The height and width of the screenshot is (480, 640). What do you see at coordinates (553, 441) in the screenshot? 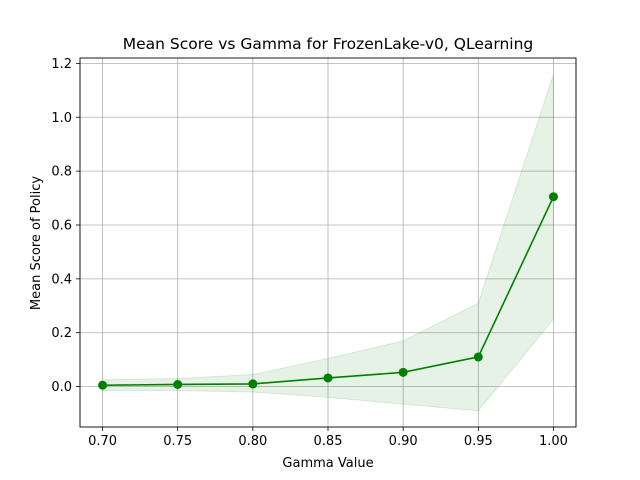
I see `x-tick-label: 1.00` at bounding box center [553, 441].